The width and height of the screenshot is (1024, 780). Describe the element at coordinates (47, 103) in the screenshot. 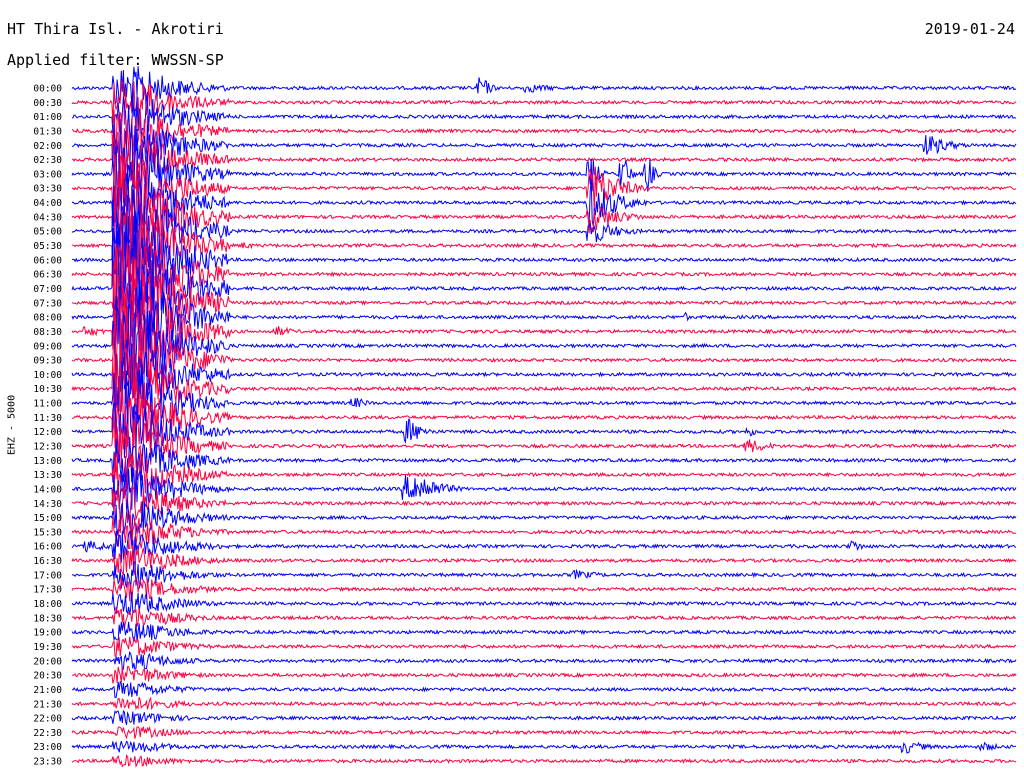

I see `row-time-label: 00:30` at that location.